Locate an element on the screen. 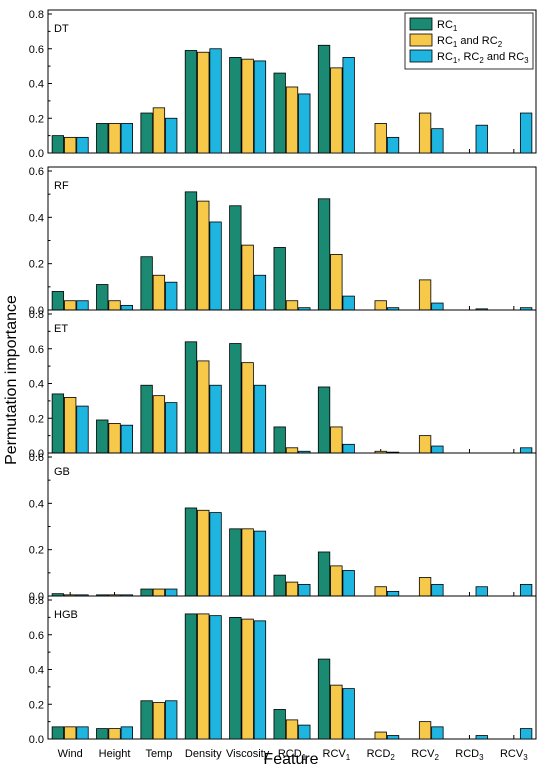 The width and height of the screenshot is (550, 772). bar-hgb-s1-c2 is located at coordinates (102, 734).